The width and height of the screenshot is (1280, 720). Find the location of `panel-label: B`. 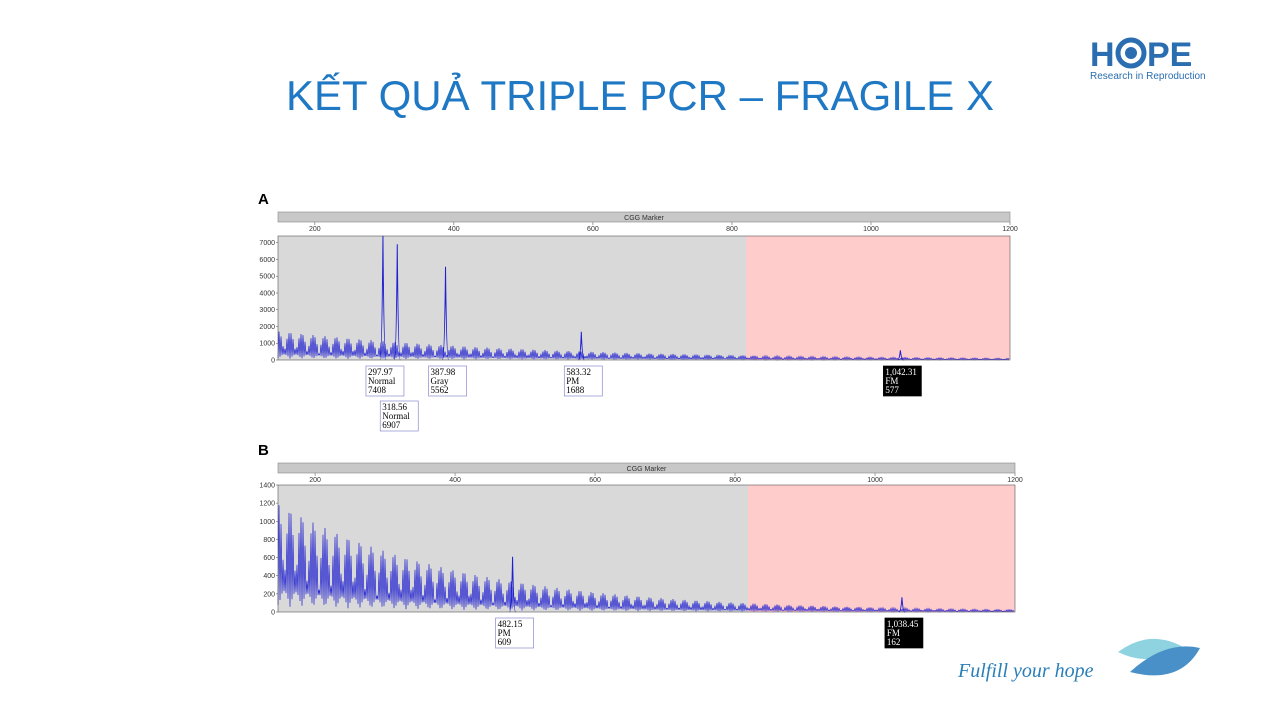

panel-label: B is located at coordinates (263, 450).